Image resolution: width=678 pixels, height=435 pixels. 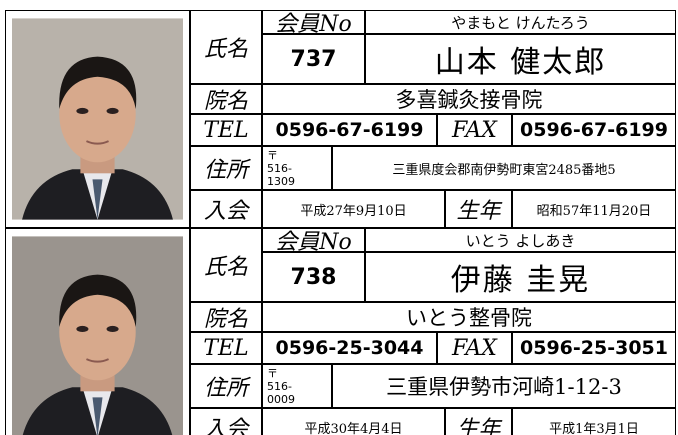 What do you see at coordinates (281, 386) in the screenshot?
I see `postal-code-text: 〒516-0009` at bounding box center [281, 386].